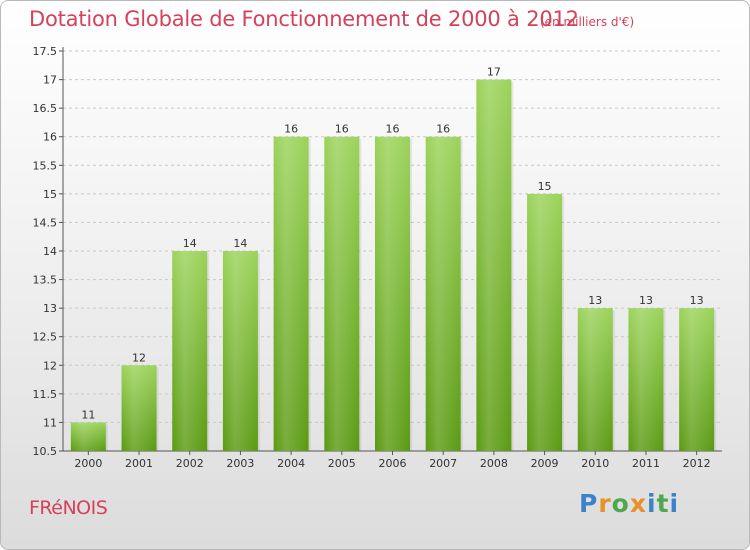 The width and height of the screenshot is (750, 550). I want to click on logo-letter: r, so click(605, 503).